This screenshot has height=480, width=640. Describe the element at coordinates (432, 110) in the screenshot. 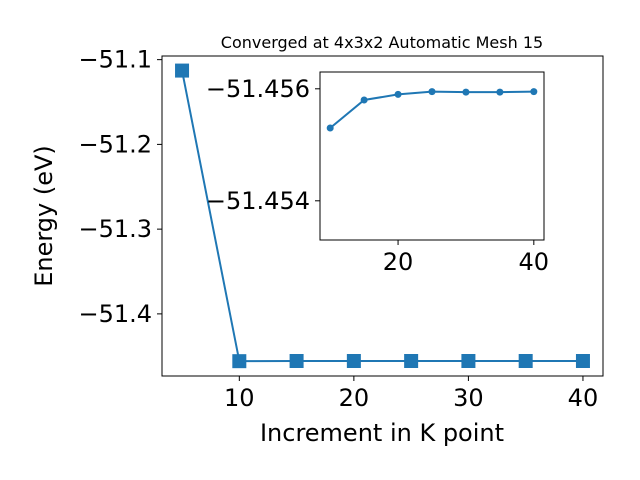

I see `inset-plot-area` at that location.